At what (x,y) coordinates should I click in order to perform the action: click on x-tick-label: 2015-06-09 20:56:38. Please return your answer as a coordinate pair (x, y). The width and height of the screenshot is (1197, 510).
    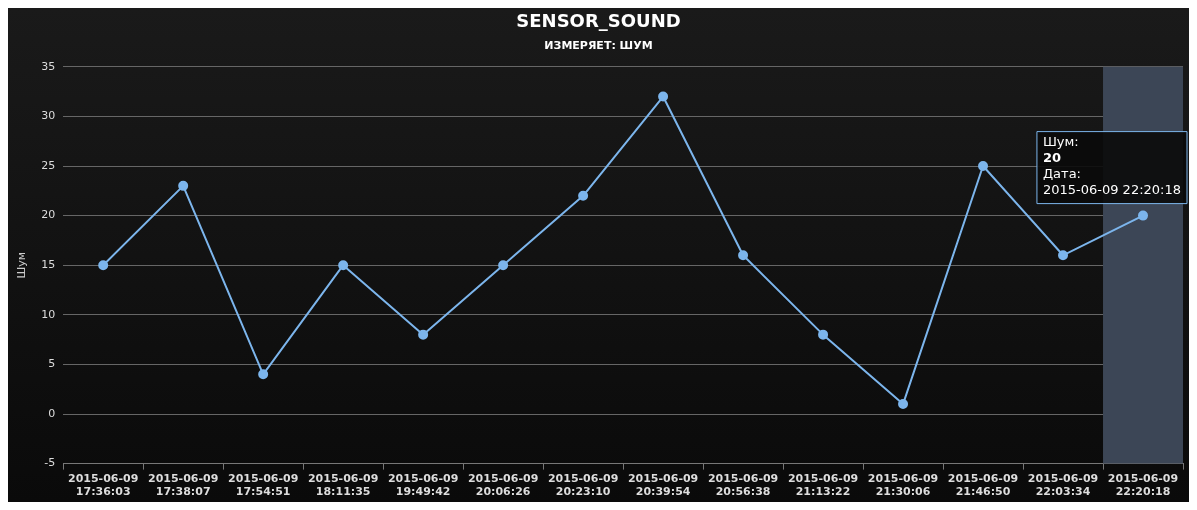
    Looking at the image, I should click on (743, 485).